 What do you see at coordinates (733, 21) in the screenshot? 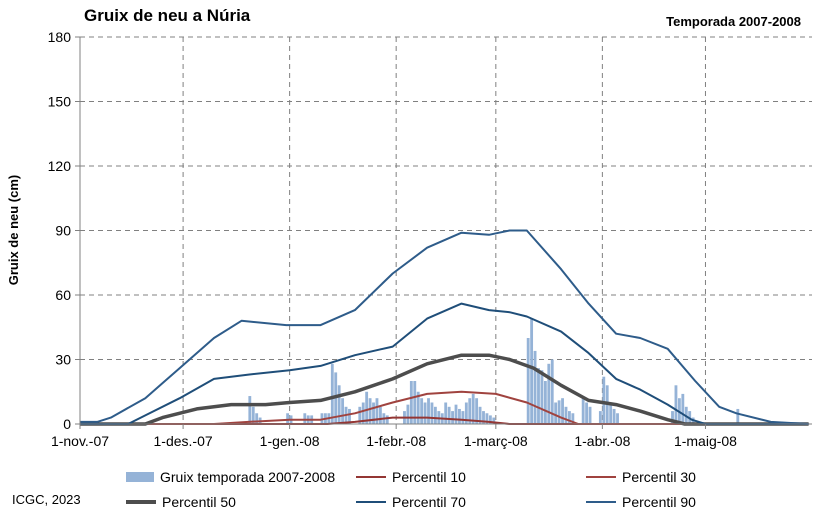
I see `season-label: Temporada 2007-2008` at bounding box center [733, 21].